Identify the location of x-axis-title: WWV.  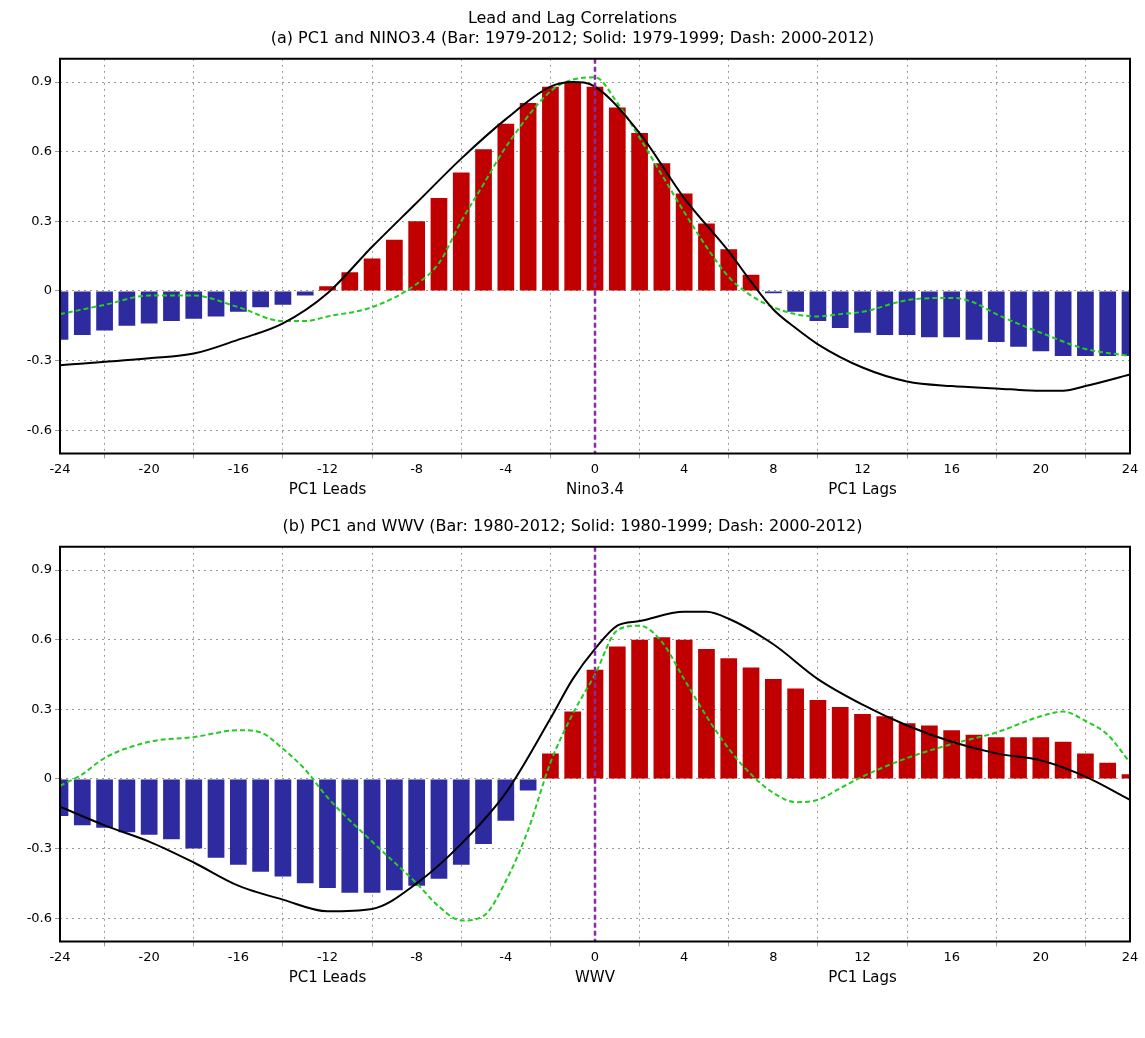
(595, 977).